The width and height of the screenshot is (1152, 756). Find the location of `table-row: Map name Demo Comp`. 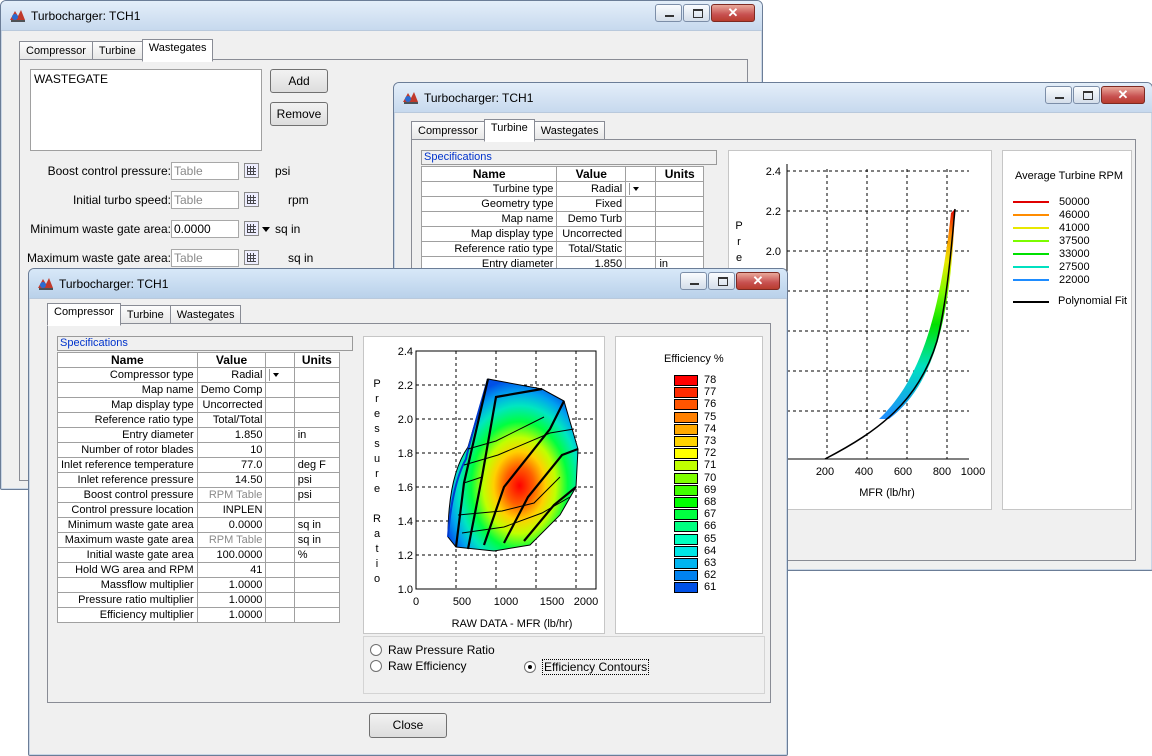

table-row: Map name Demo Comp is located at coordinates (199, 390).